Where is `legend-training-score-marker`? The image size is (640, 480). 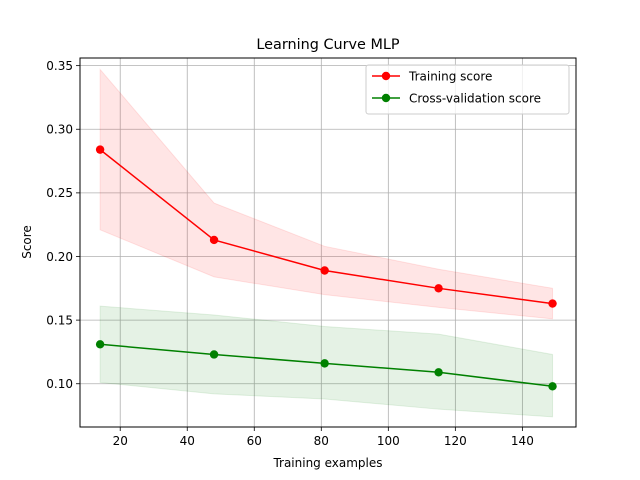 legend-training-score-marker is located at coordinates (386, 76).